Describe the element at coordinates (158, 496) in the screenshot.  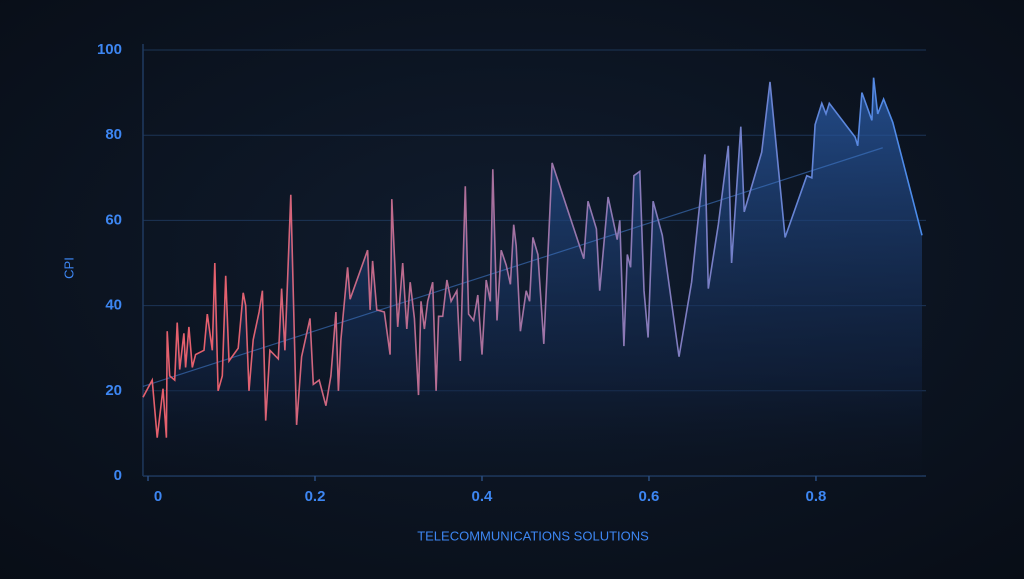
I see `x-tick-label: 0` at that location.